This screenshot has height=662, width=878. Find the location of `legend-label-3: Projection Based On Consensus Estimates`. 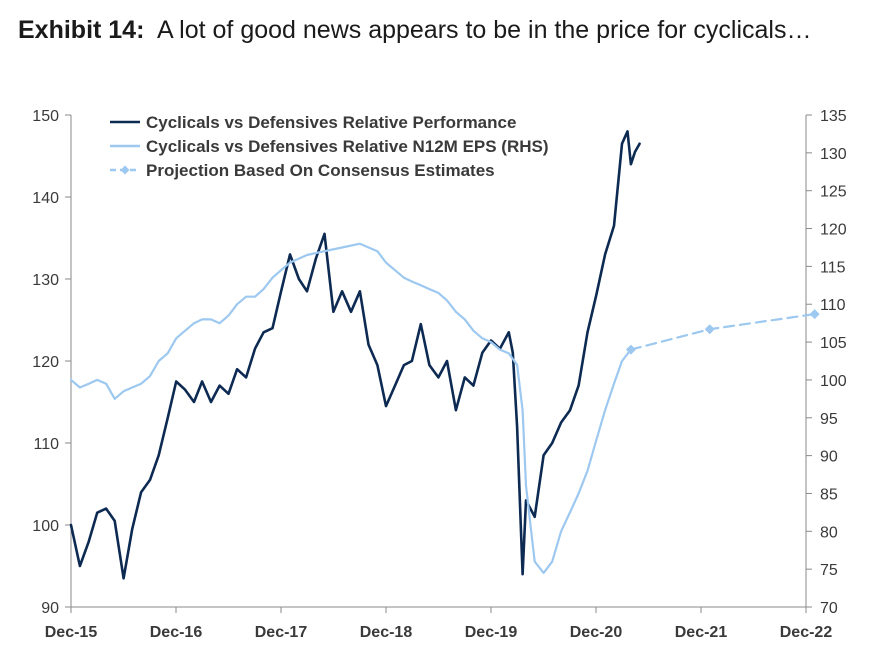

legend-label-3: Projection Based On Consensus Estimates is located at coordinates (320, 170).